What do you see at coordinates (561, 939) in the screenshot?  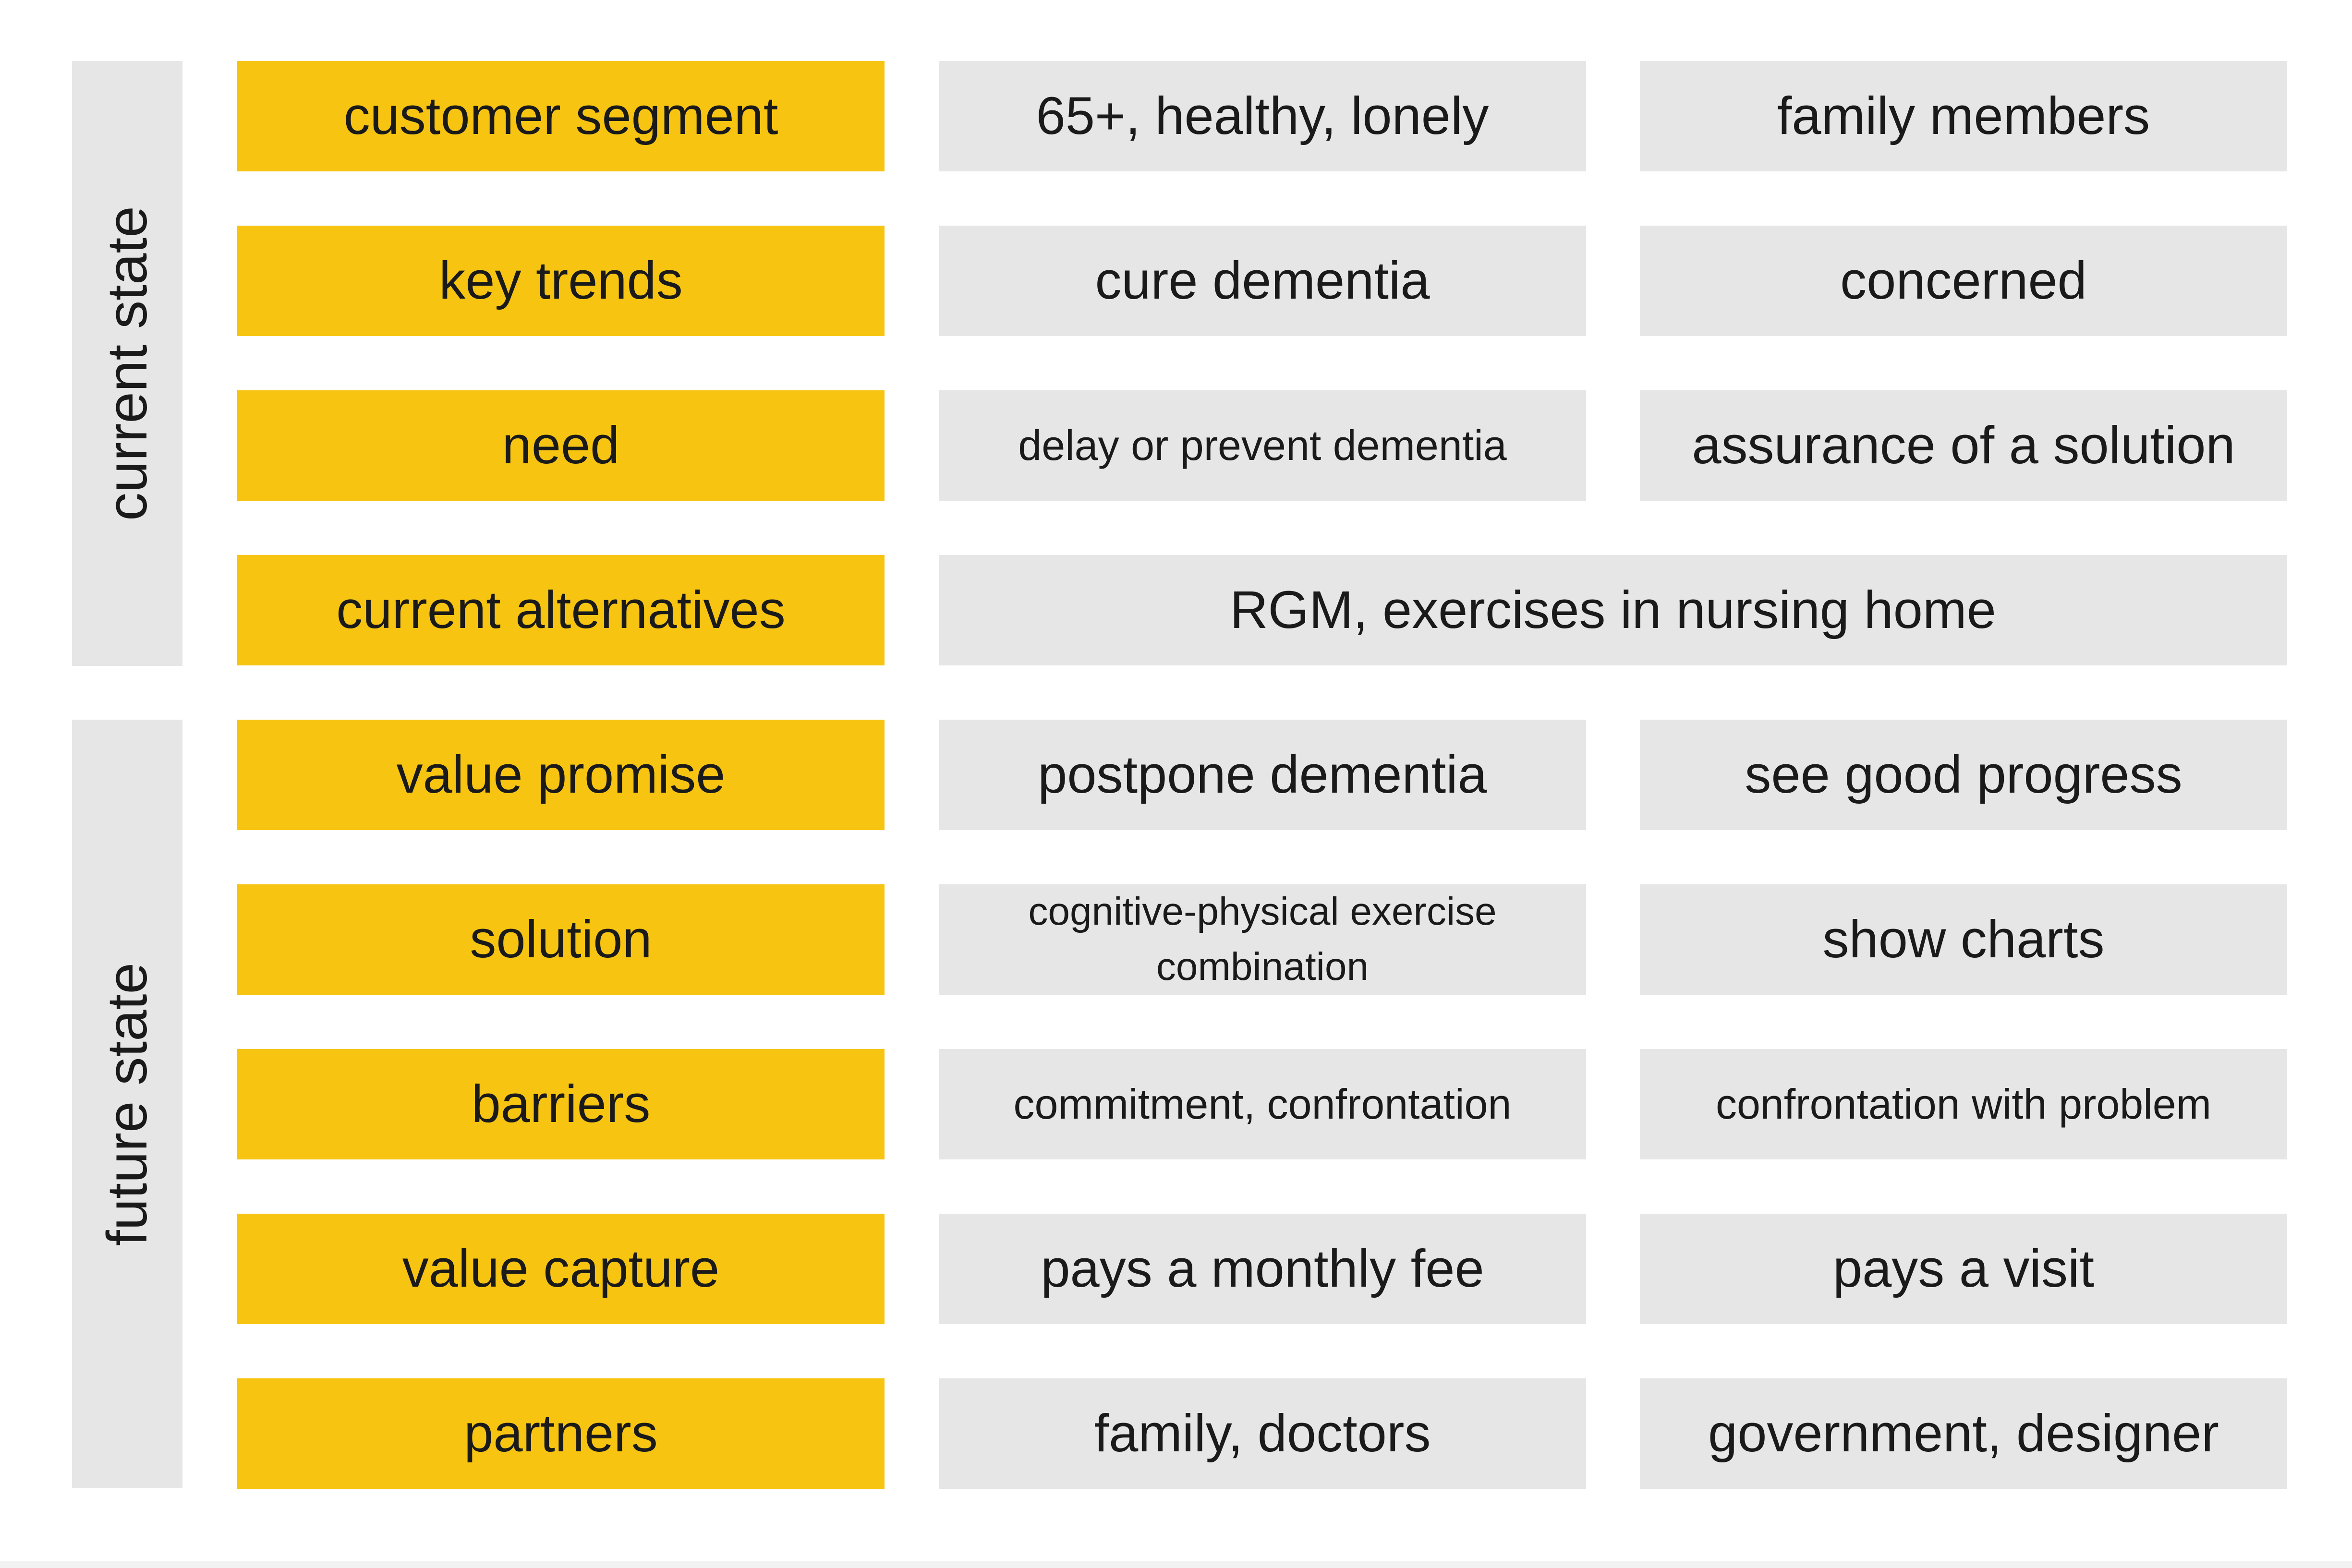 I see `row-label-solution: solution` at bounding box center [561, 939].